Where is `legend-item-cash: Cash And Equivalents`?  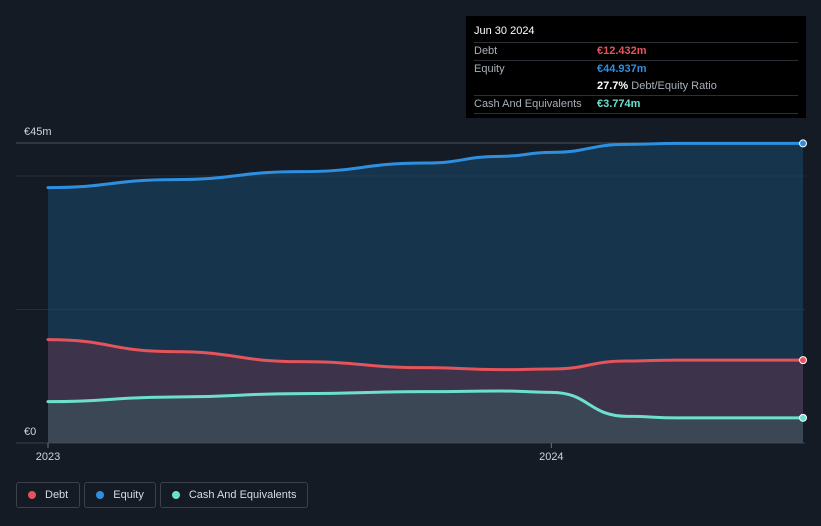 legend-item-cash: Cash And Equivalents is located at coordinates (234, 495).